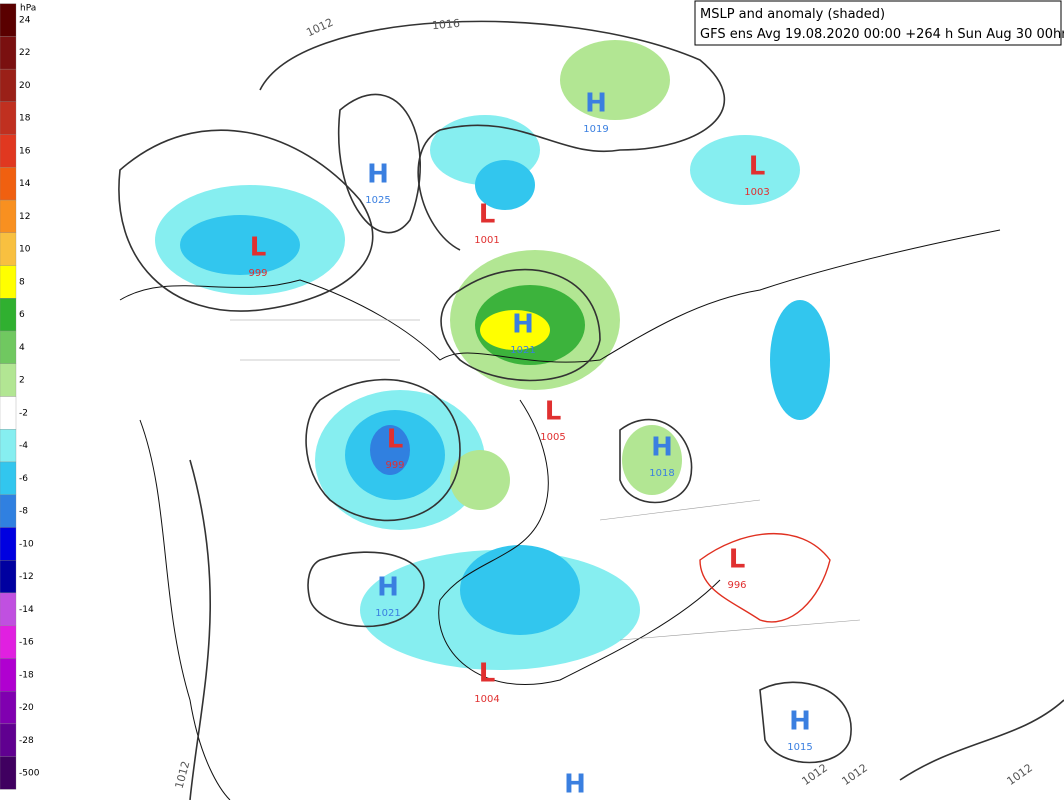 This screenshot has width=1064, height=800. Describe the element at coordinates (22, 381) in the screenshot. I see `legend-label: 2` at that location.